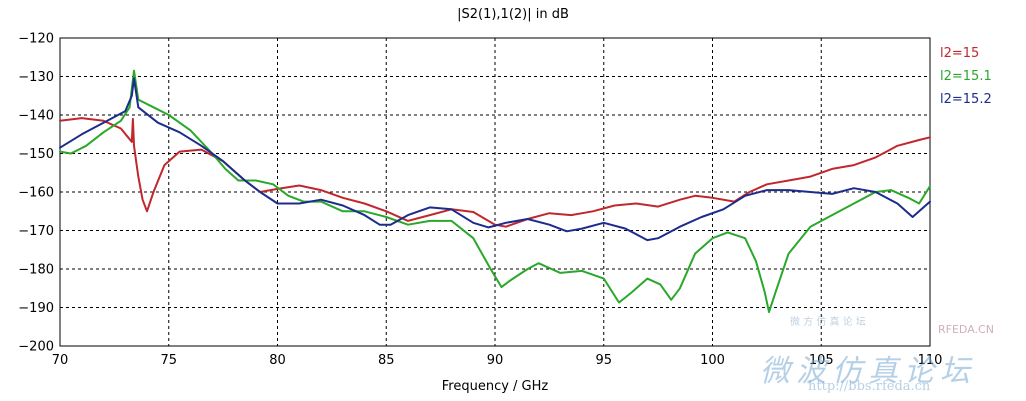  I want to click on watermark-url: http://bbs.rfeda.cn, so click(869, 386).